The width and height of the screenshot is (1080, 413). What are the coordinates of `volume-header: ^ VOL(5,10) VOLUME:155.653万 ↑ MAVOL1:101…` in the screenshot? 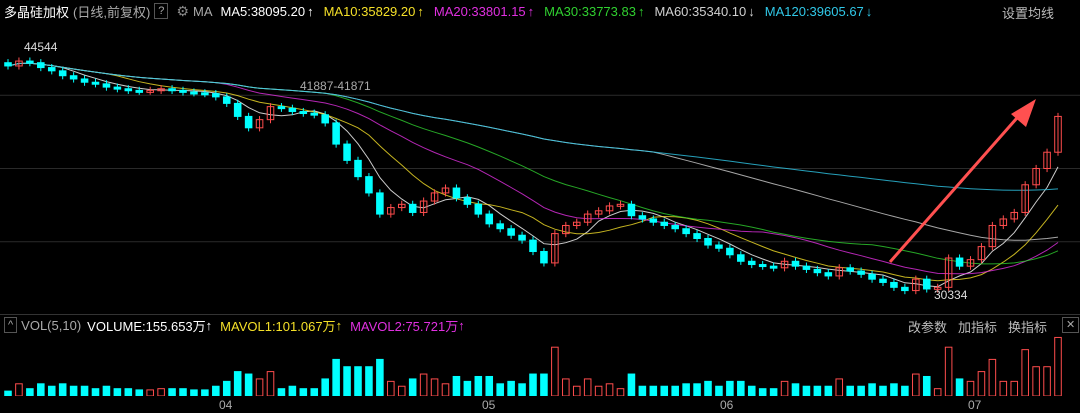 It's located at (540, 325).